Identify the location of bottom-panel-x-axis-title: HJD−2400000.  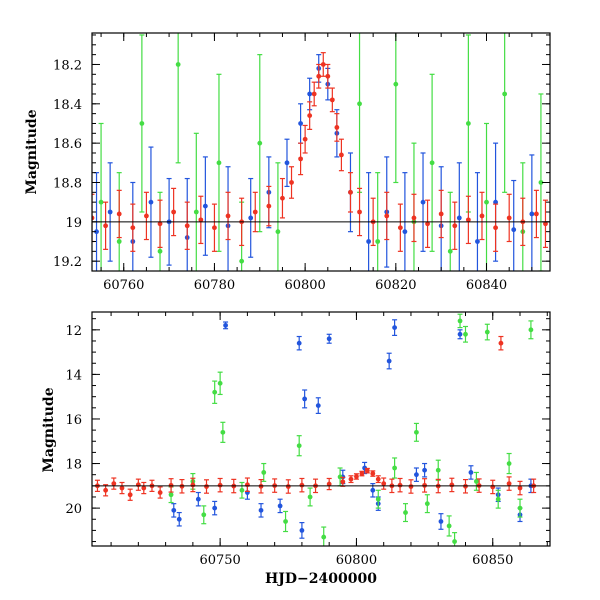
(321, 579).